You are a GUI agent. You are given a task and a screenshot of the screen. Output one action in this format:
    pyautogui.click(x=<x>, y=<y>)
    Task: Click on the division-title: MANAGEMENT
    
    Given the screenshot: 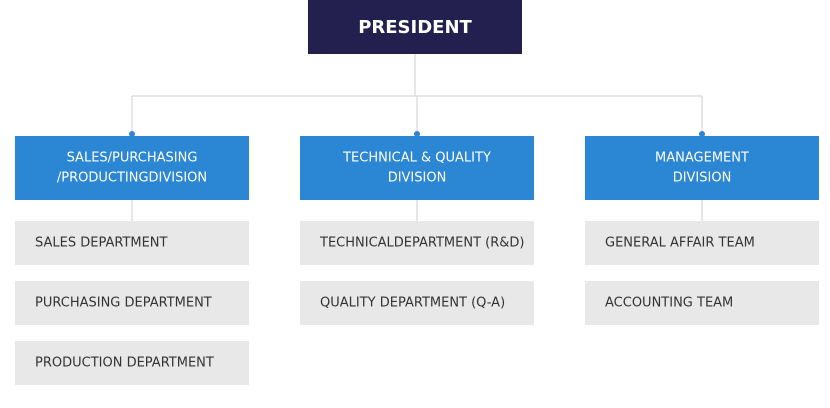 What is the action you would take?
    pyautogui.click(x=702, y=158)
    